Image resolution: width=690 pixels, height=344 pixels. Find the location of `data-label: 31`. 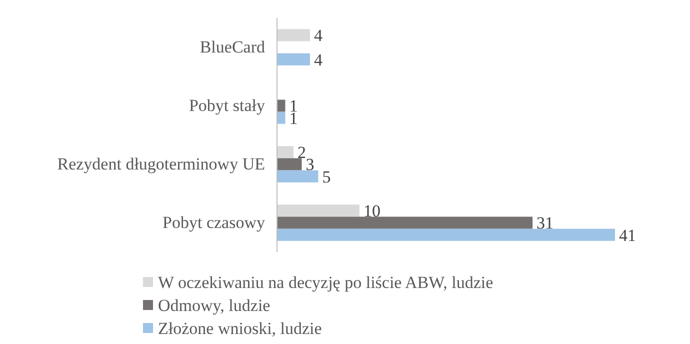

data-label: 31 is located at coordinates (545, 223).